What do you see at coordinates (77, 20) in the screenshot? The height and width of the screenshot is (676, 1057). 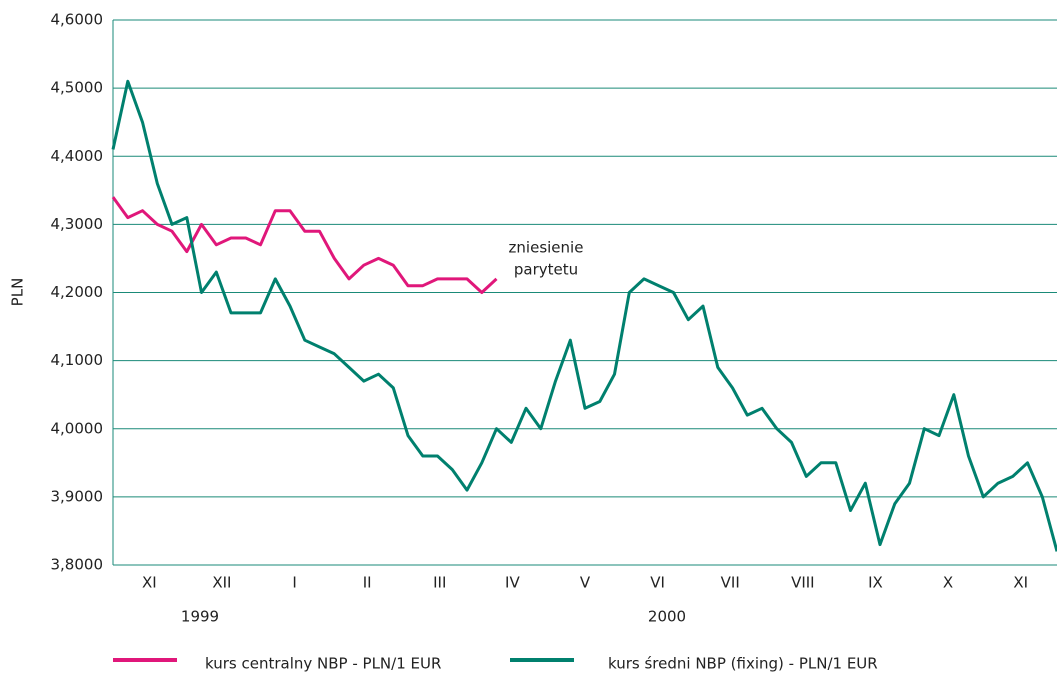 I see `y-tick-label: 4,6000` at bounding box center [77, 20].